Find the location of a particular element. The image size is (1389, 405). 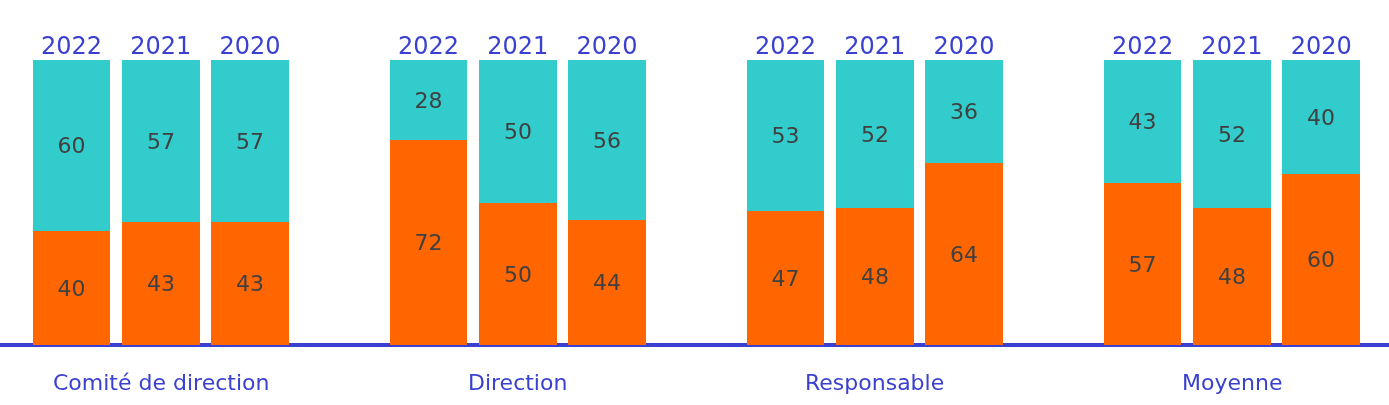

data-label: 53 is located at coordinates (785, 135).